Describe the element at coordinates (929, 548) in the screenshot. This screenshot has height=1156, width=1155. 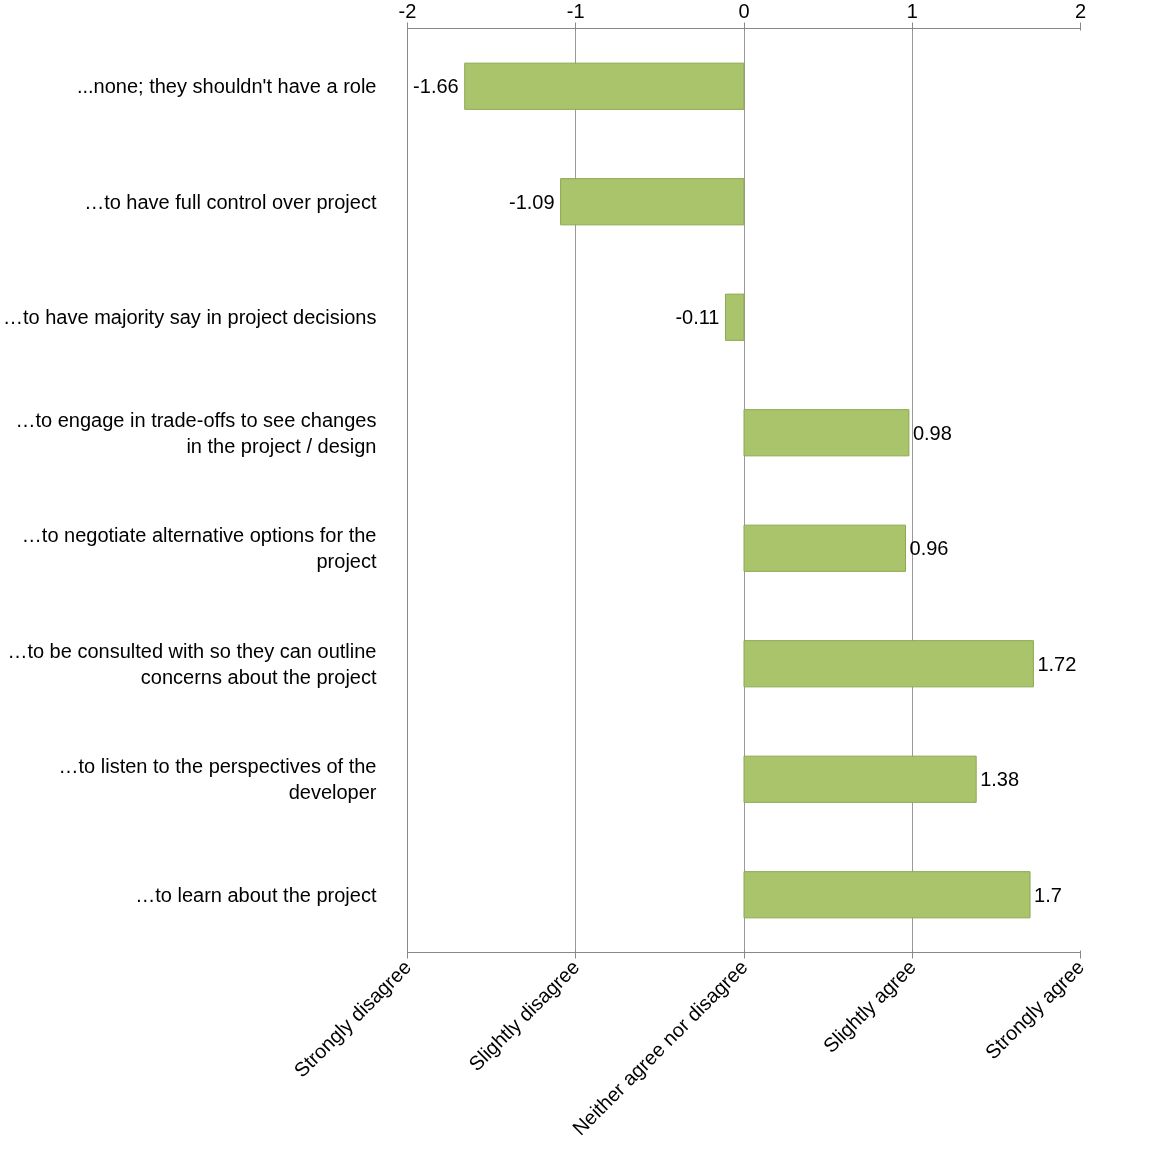
I see `data-label: 0.96` at that location.